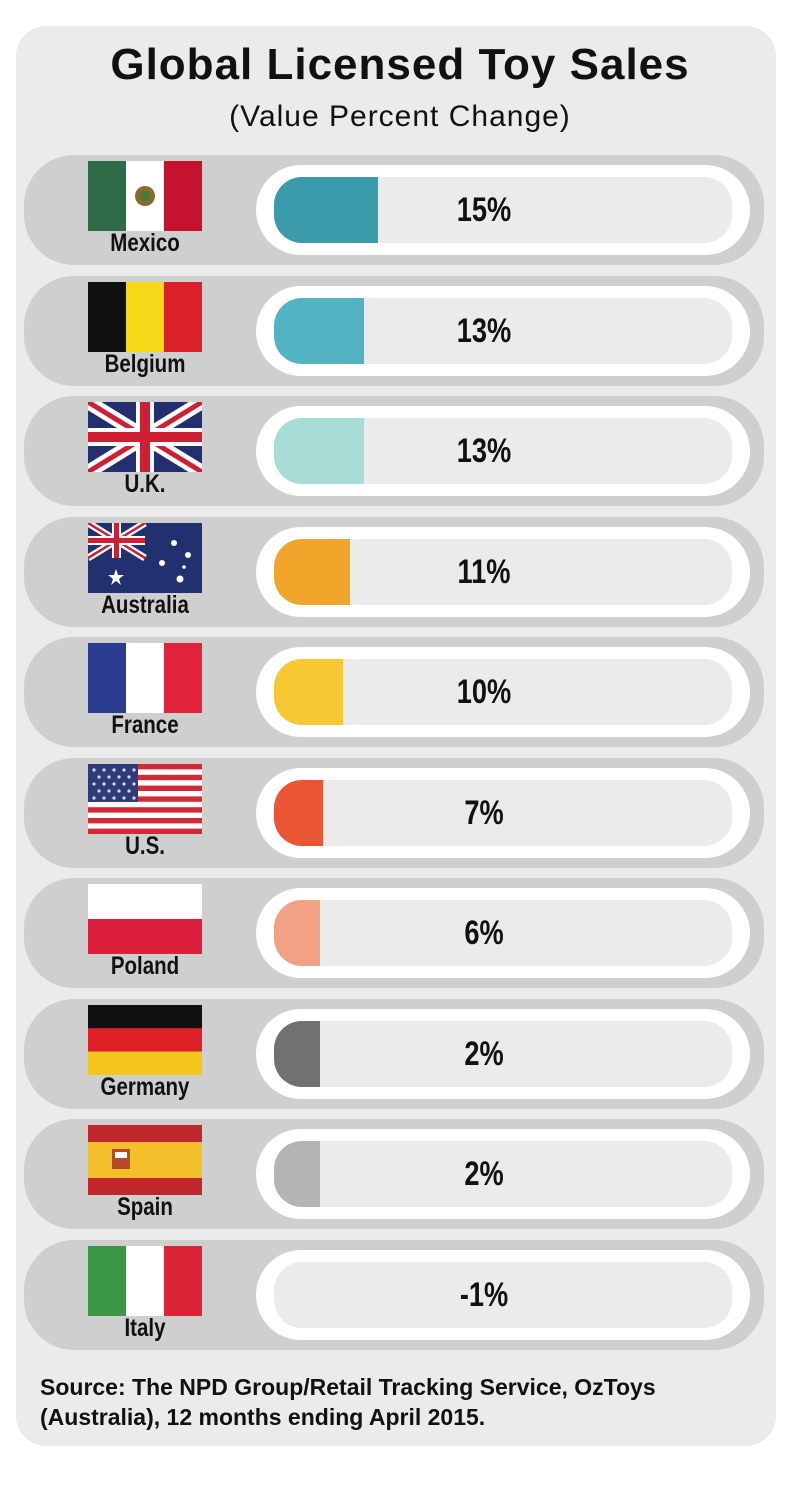 This screenshot has height=1491, width=800. I want to click on bar-track-inner: 7%, so click(503, 812).